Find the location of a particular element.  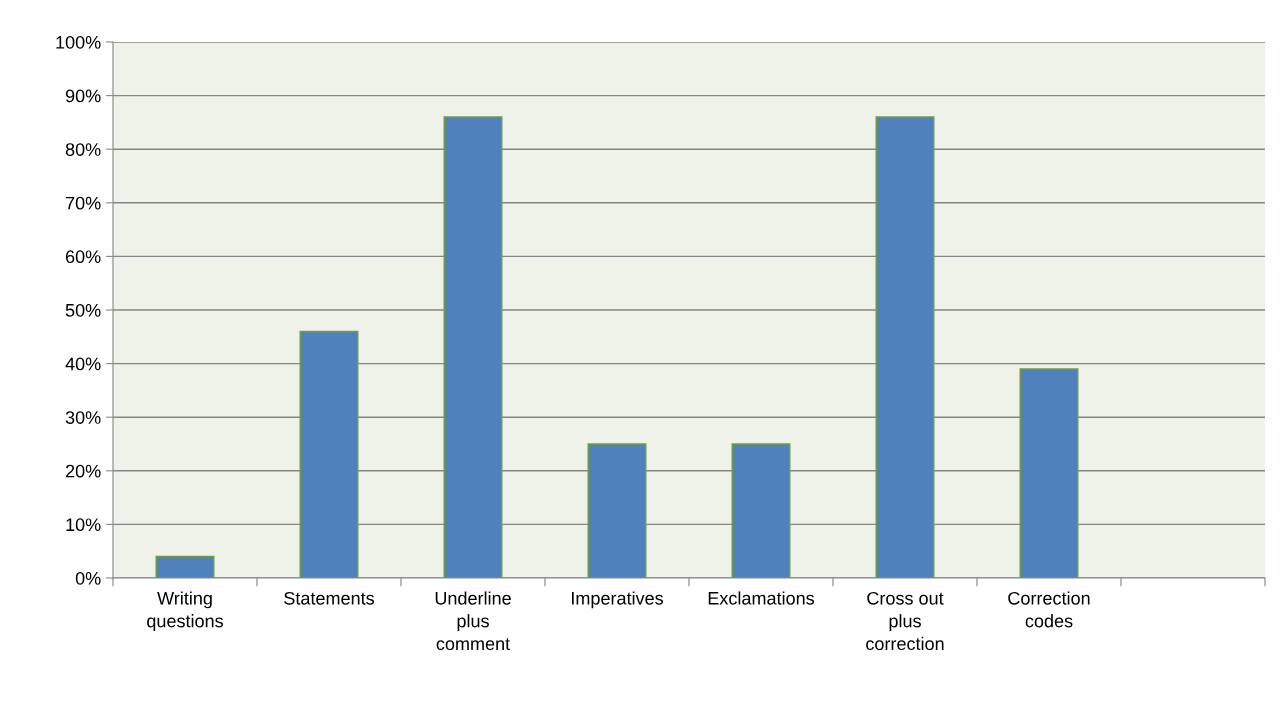

y-tick-label: 70% is located at coordinates (83, 203).